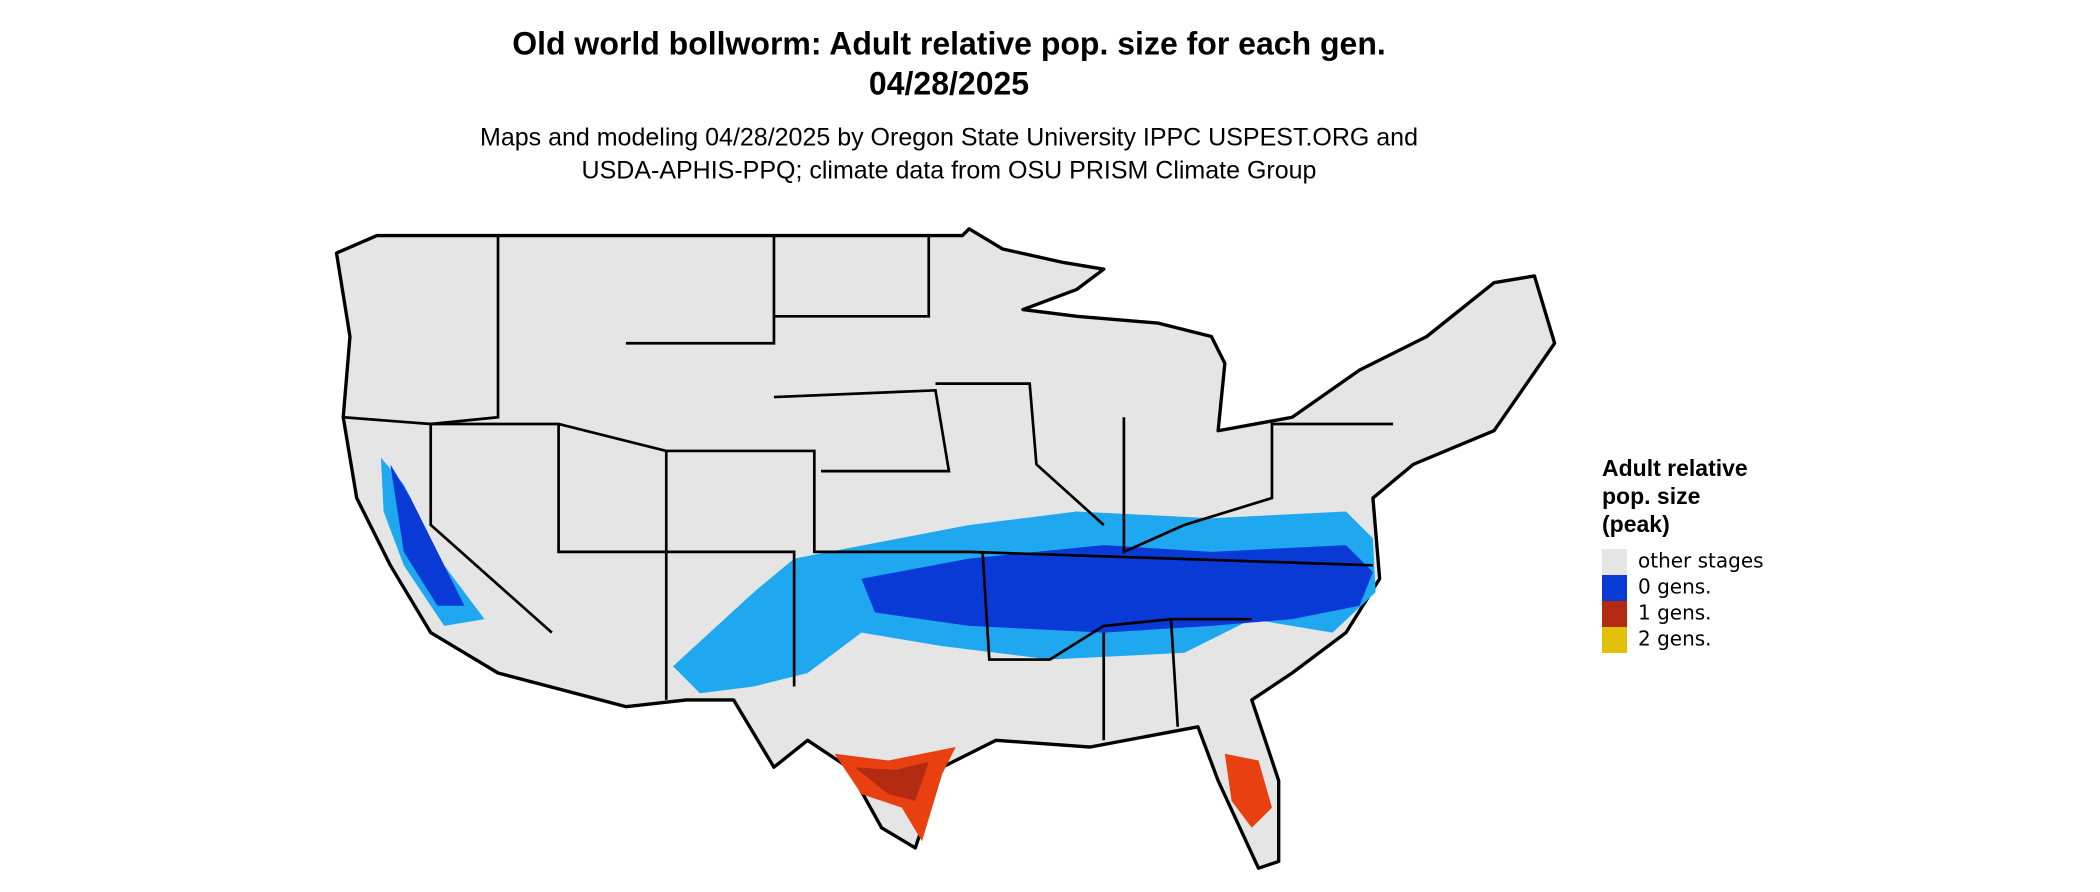 This screenshot has width=2100, height=892. Describe the element at coordinates (1675, 468) in the screenshot. I see `legend-title: Adult relative` at that location.